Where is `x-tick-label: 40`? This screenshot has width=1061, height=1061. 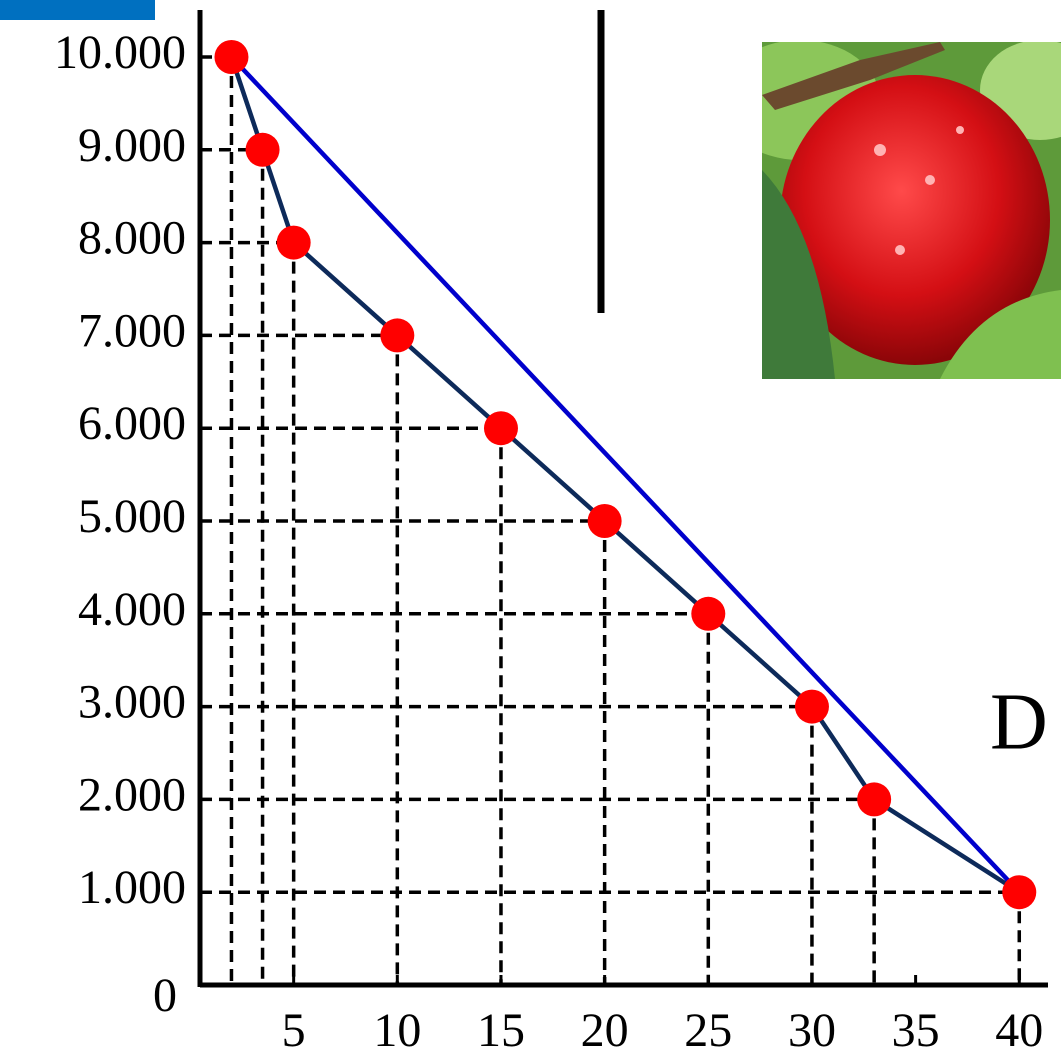
x-tick-label: 40 is located at coordinates (1019, 1030).